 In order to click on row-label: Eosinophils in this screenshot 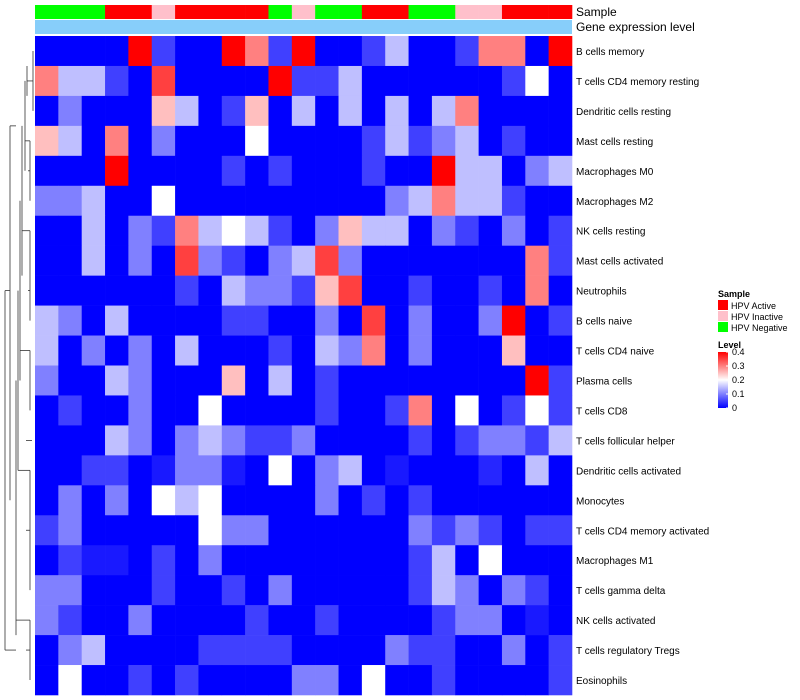, I will do `click(601, 681)`.